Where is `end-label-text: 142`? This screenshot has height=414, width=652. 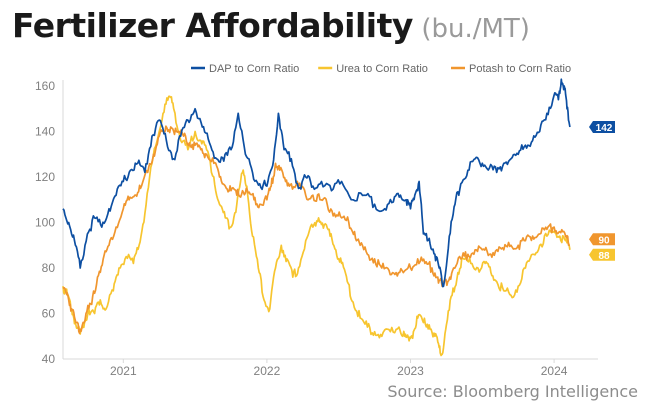 end-label-text: 142 is located at coordinates (604, 128).